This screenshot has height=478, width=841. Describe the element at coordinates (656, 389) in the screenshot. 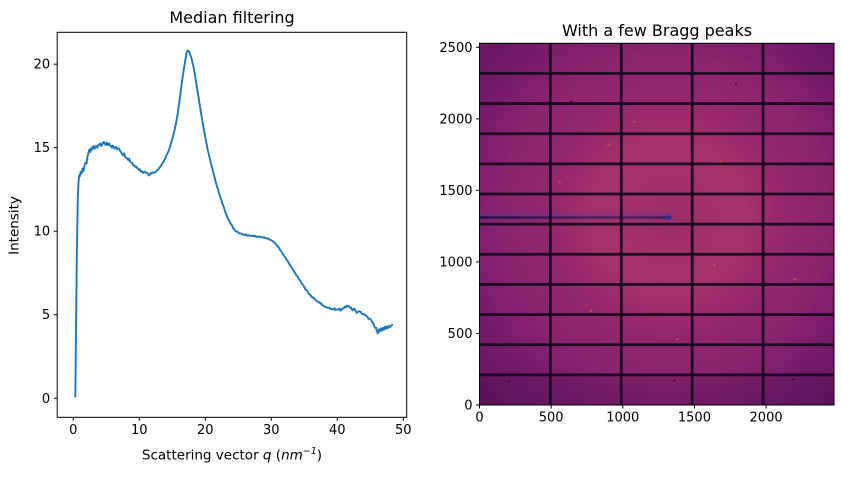

I see `bottom-row-shade` at that location.